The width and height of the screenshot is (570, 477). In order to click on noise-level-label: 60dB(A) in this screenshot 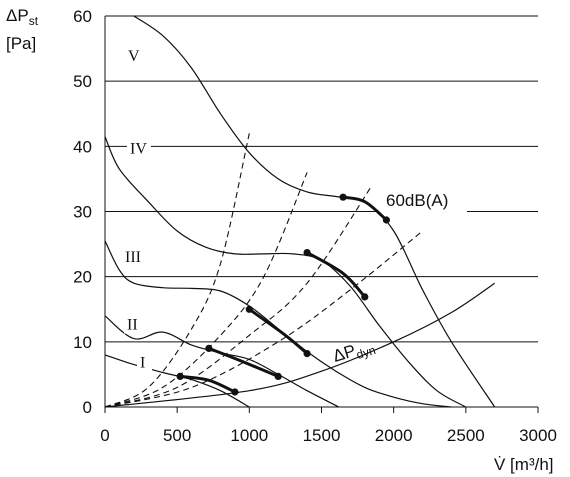, I will do `click(417, 200)`.